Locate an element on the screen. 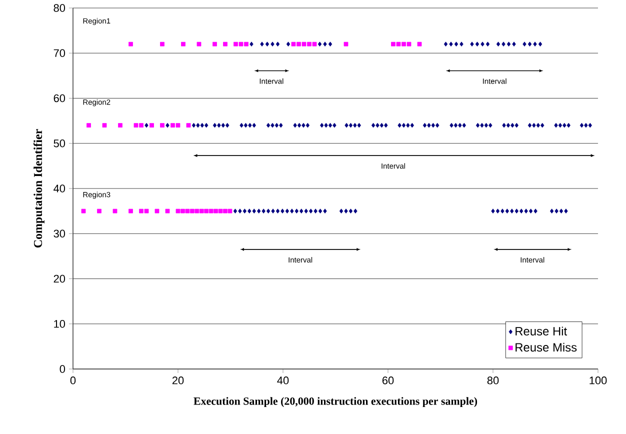 This screenshot has width=626, height=434. x-axis-title: Execution Sample (20,000 instruction executions per sample) is located at coordinates (336, 402).